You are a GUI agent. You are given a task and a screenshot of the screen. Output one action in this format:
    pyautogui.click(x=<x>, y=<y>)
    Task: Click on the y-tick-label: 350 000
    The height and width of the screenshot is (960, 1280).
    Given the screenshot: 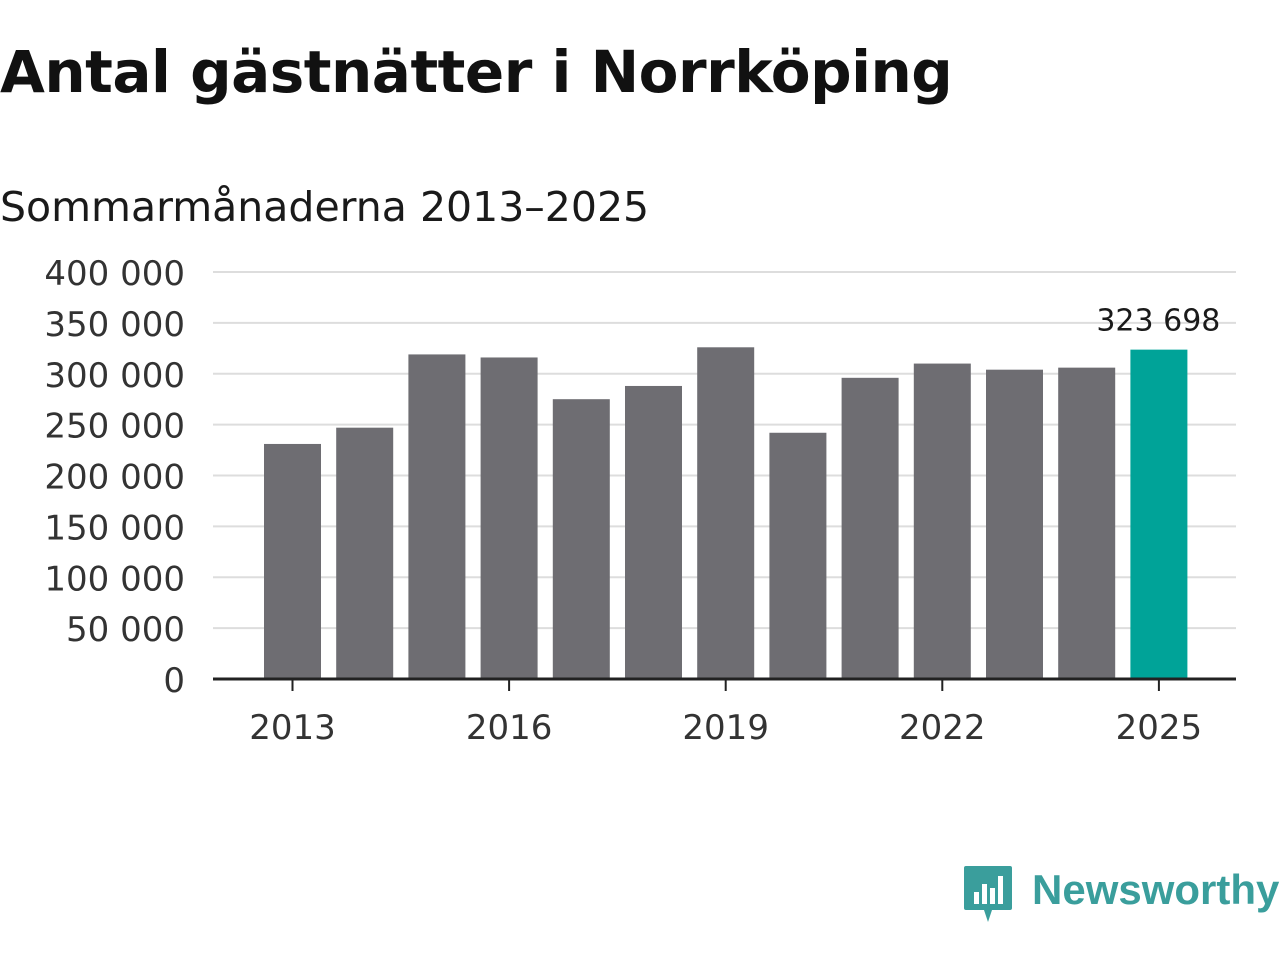 What is the action you would take?
    pyautogui.click(x=114, y=325)
    